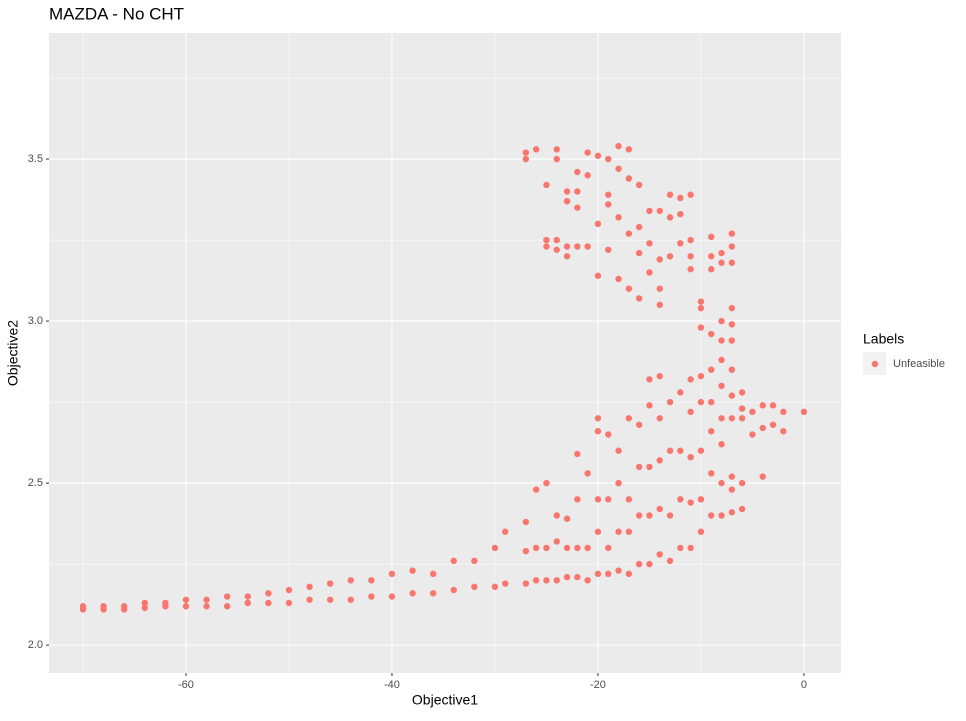  I want to click on legend-title: Labels, so click(883, 339).